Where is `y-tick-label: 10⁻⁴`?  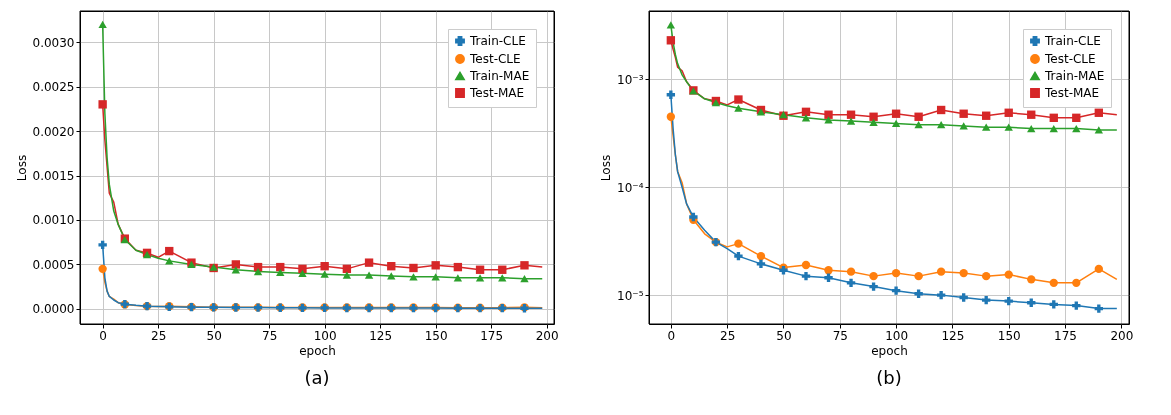
y-tick-label: 10⁻⁴ is located at coordinates (630, 187).